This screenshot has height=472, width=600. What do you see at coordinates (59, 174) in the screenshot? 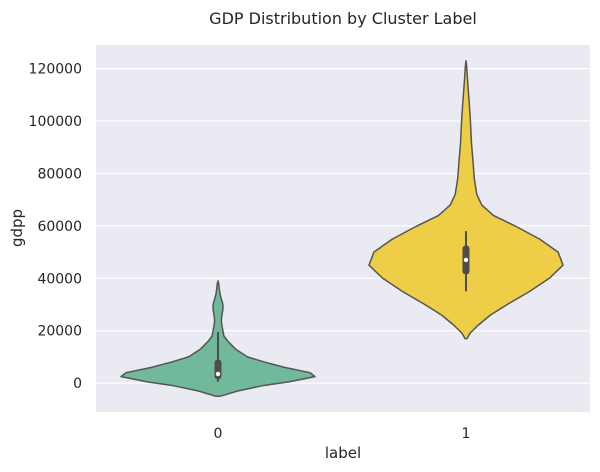
I see `y-tick-label: 80000` at bounding box center [59, 174].